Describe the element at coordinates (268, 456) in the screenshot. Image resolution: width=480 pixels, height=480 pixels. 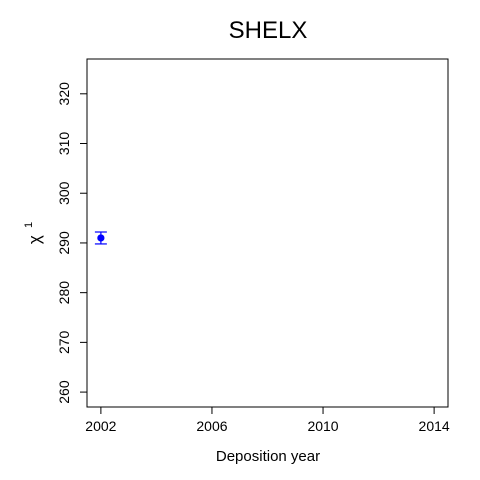
I see `x-axis-title: Deposition year` at that location.